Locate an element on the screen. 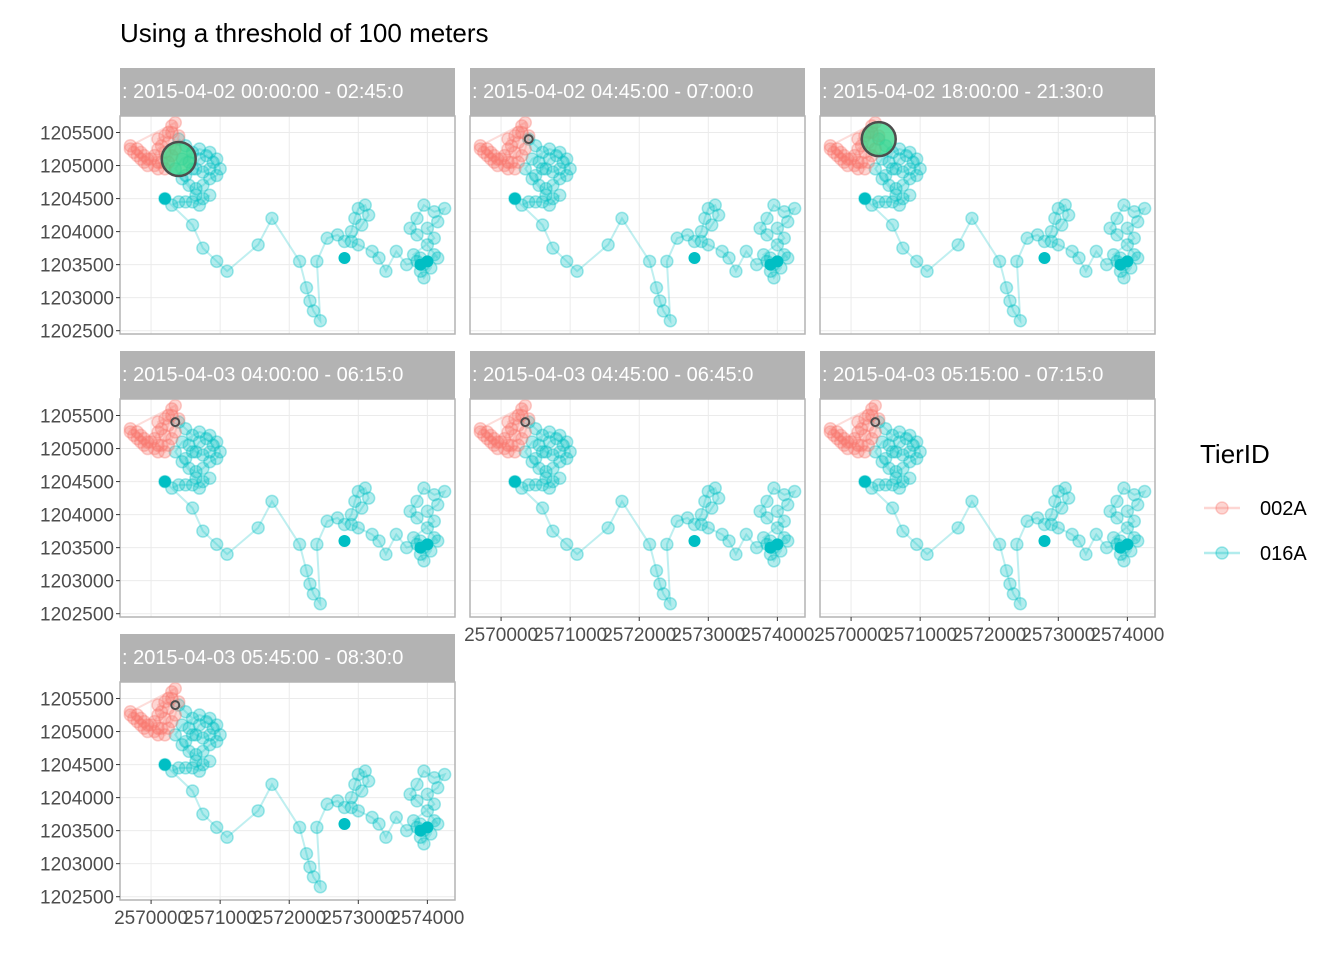 This screenshot has height=960, width=1344. gridlines is located at coordinates (287, 508).